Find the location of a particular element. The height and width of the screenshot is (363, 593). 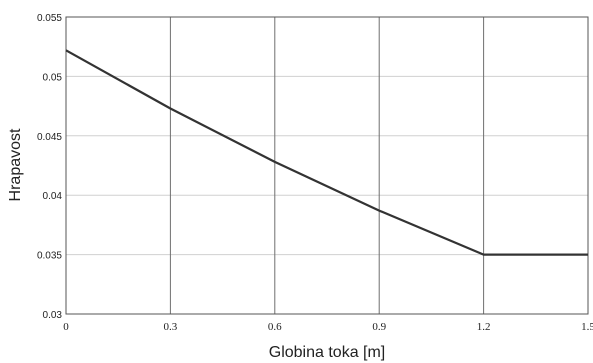

x-tick-labels: 0 0.3 0.6 0.9 1.2 1.5 is located at coordinates (328, 327).